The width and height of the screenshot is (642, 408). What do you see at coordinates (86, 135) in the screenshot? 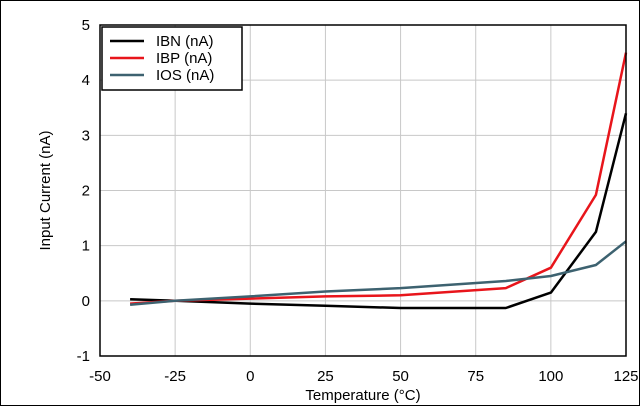
I see `y-tick-label: 3` at bounding box center [86, 135].